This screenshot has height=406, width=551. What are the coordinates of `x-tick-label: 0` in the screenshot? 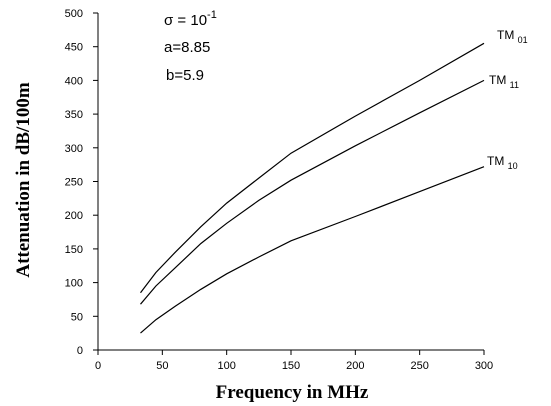 It's located at (98, 366).